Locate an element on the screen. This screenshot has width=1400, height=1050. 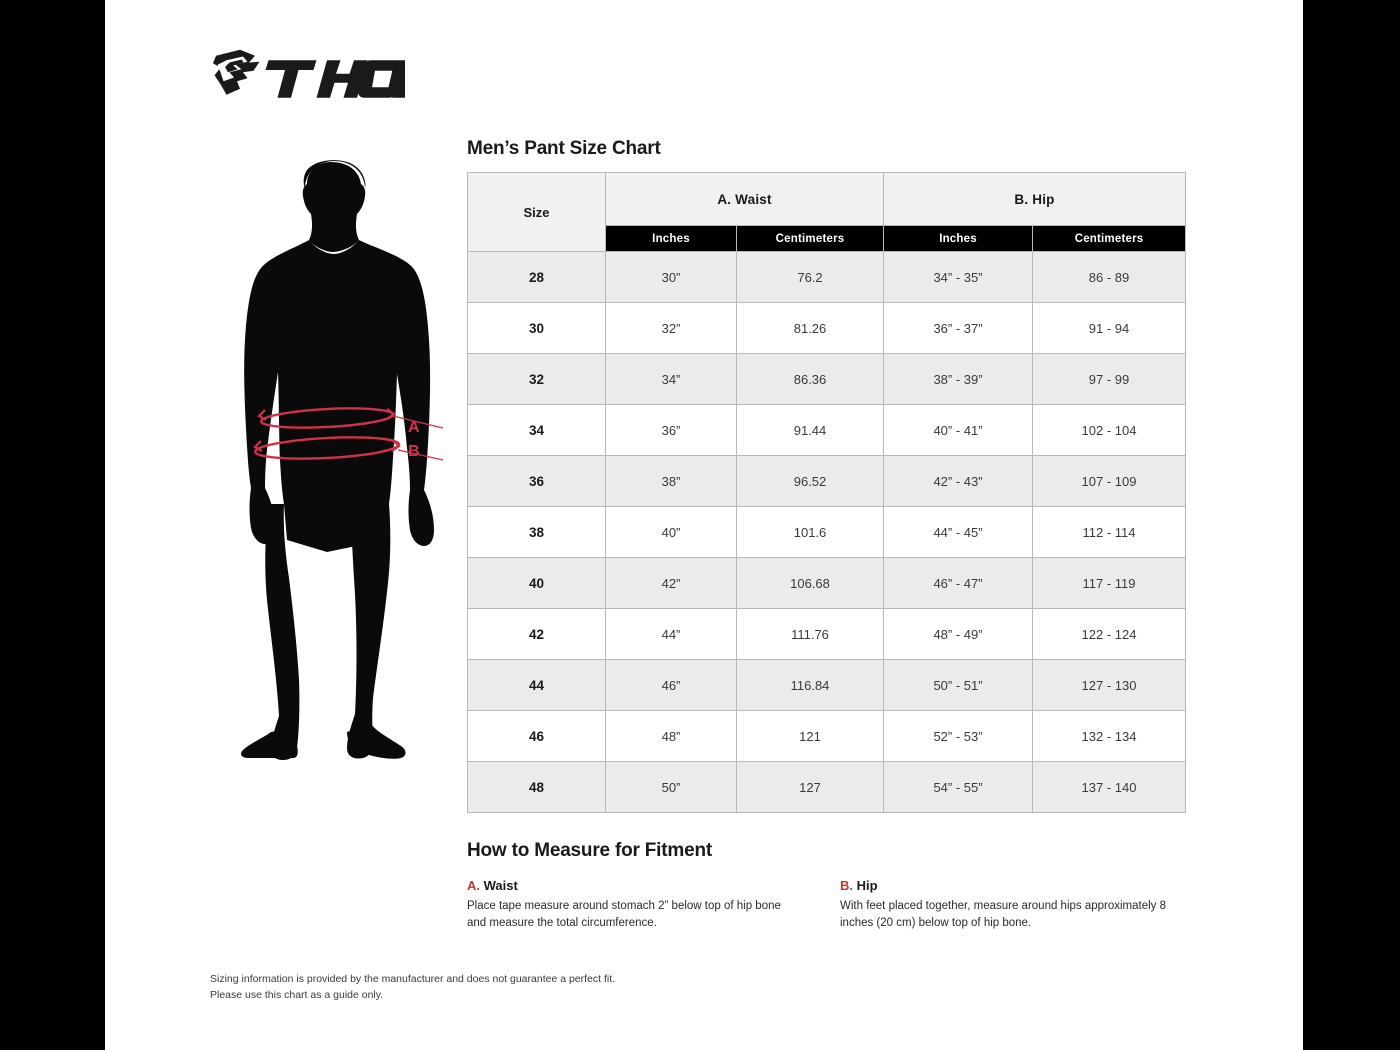
cell-waist-centimeters: 111.76 is located at coordinates (810, 634).